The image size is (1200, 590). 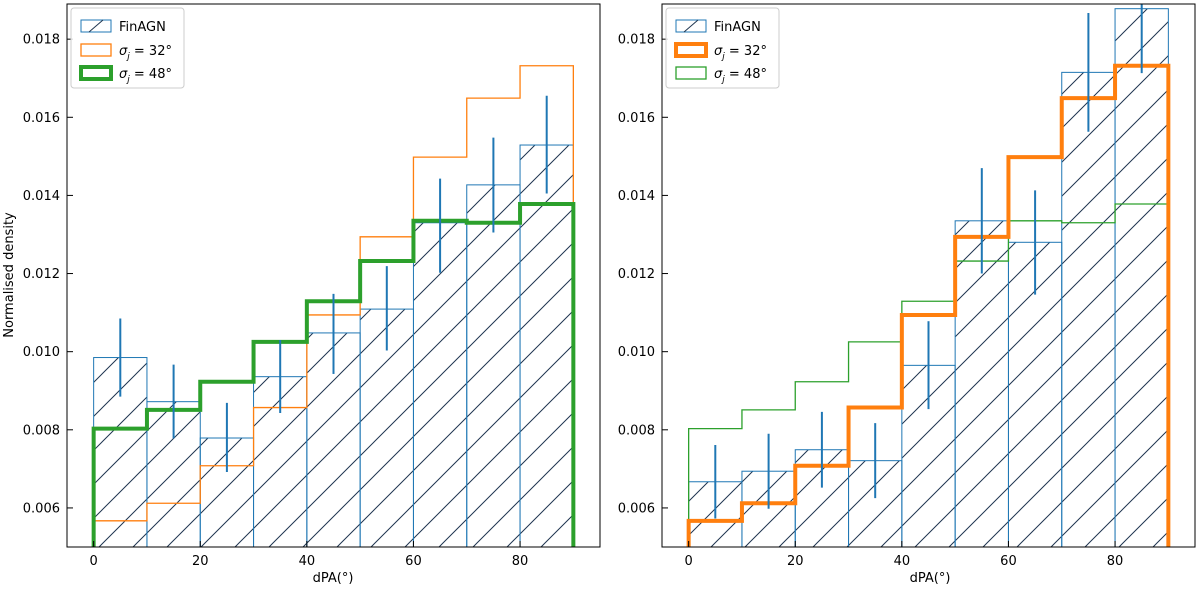 I want to click on legend-box, so click(x=722, y=48).